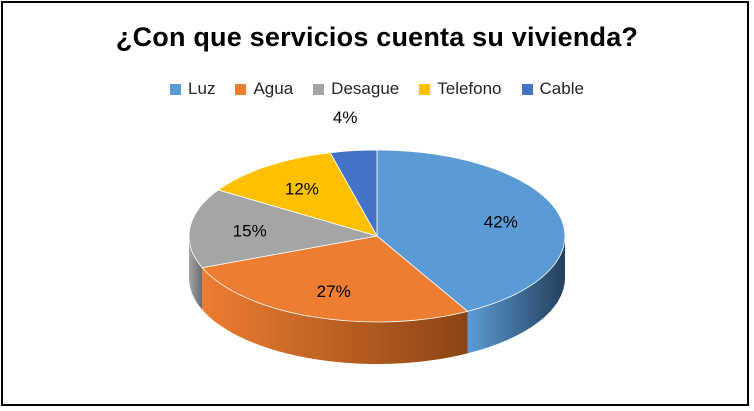 The height and width of the screenshot is (411, 754). Describe the element at coordinates (345, 117) in the screenshot. I see `data-label-cable: 4%` at that location.